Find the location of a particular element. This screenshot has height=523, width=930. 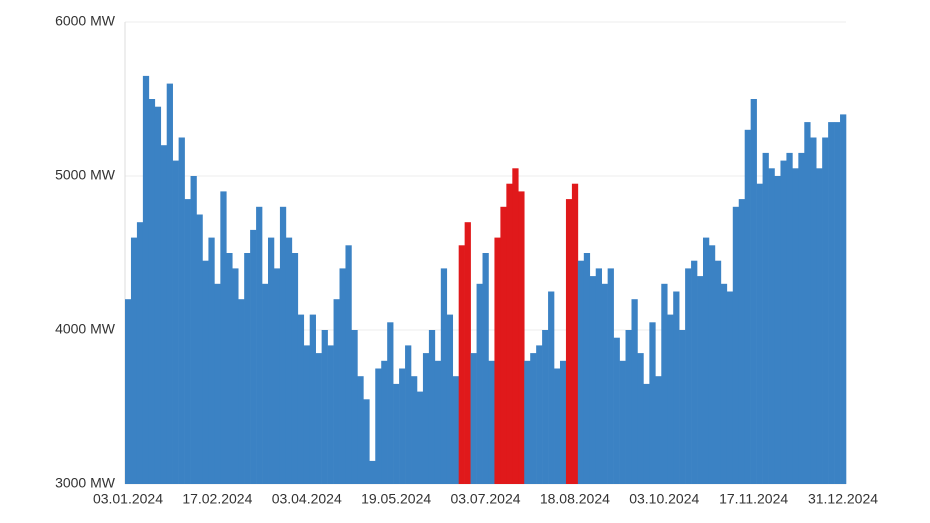

y-tick-label: 3000 MW is located at coordinates (85, 483).